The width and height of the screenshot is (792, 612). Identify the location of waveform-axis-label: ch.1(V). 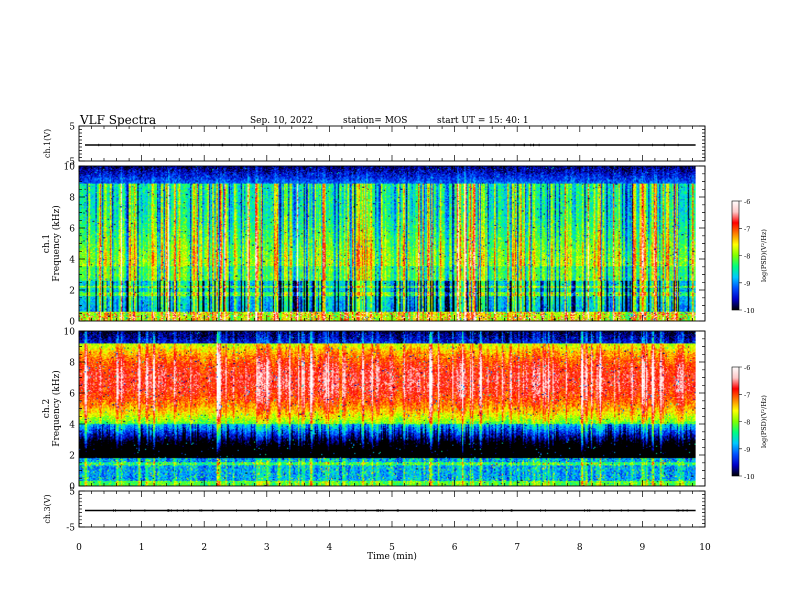
(47, 143).